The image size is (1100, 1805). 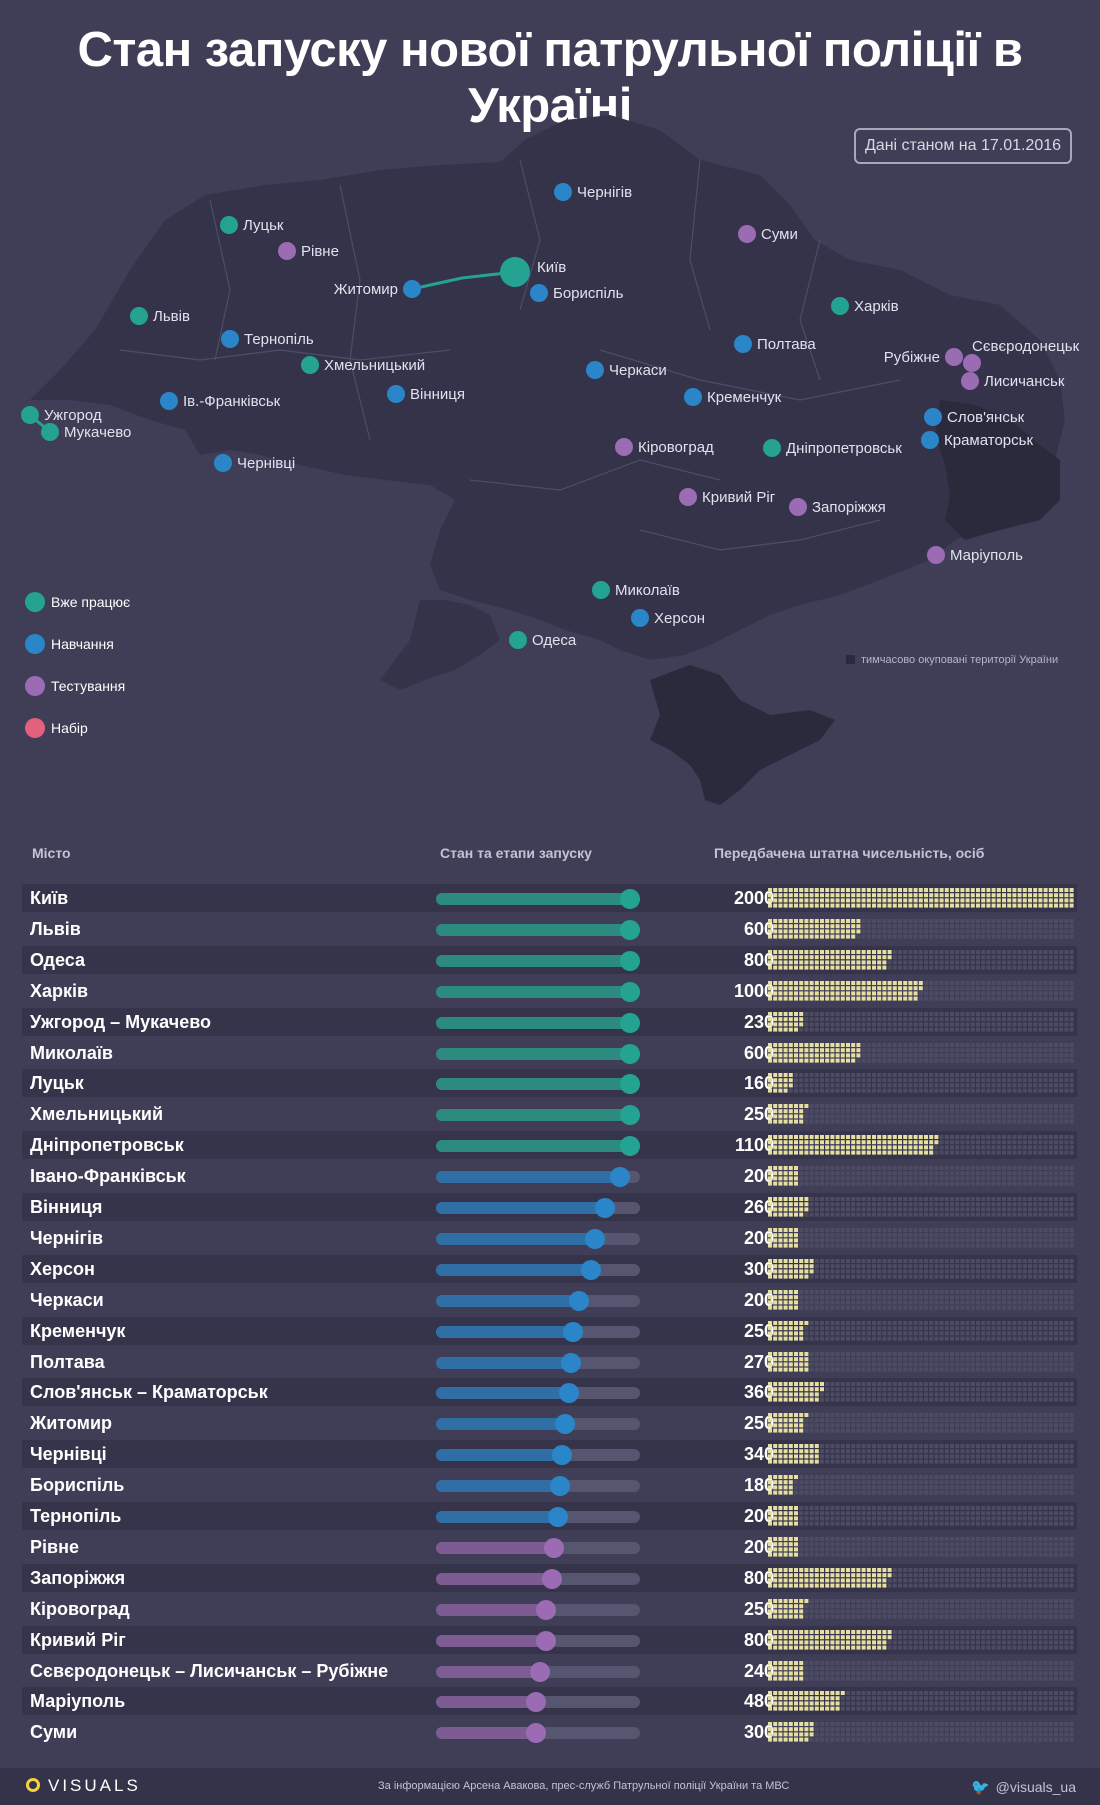 I want to click on map-city: Рубіжне, so click(x=923, y=357).